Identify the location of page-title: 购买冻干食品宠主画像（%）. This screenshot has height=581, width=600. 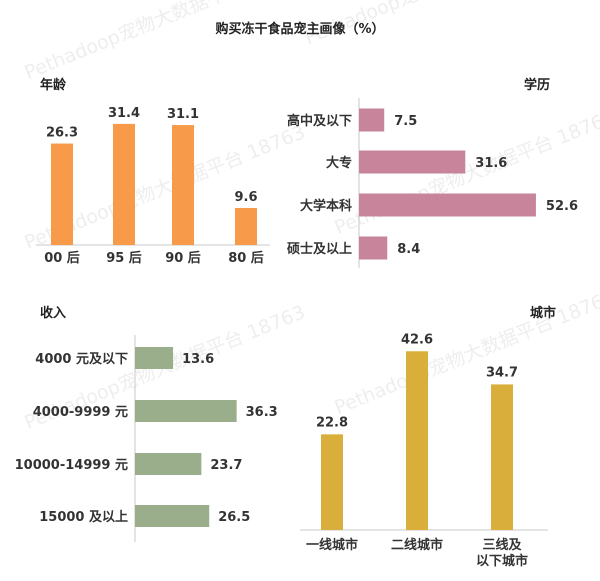
(300, 29).